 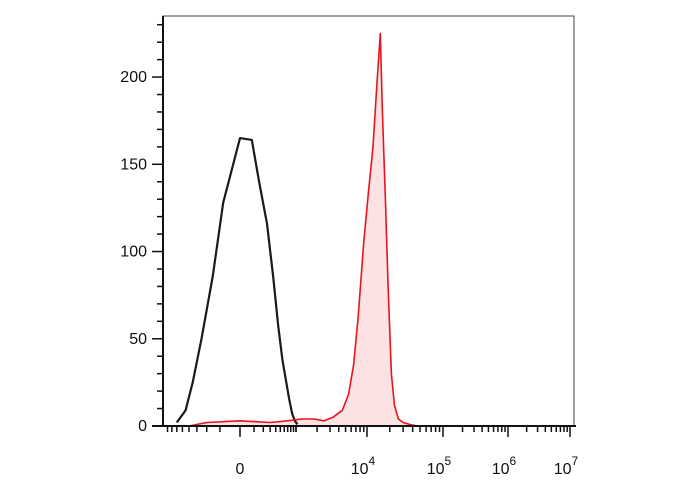 I want to click on x-tick-label: 10⁵, so click(x=439, y=466).